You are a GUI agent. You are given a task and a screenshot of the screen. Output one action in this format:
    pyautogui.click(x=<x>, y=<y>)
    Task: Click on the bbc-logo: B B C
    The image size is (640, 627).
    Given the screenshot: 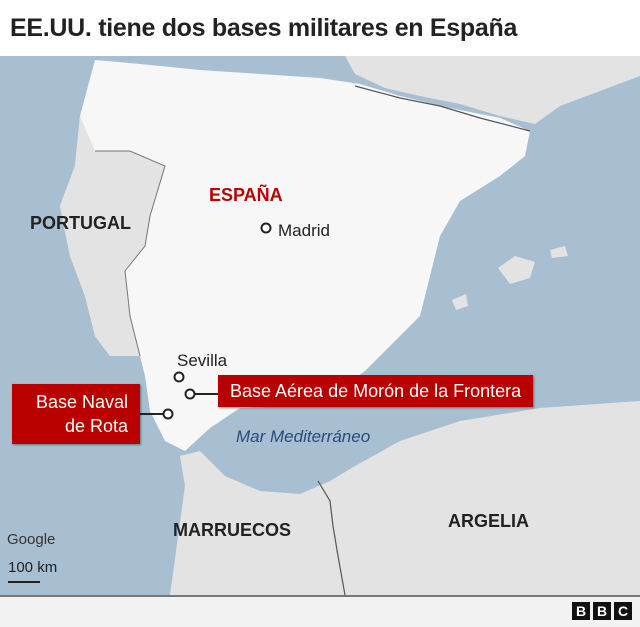 What is the action you would take?
    pyautogui.click(x=602, y=611)
    